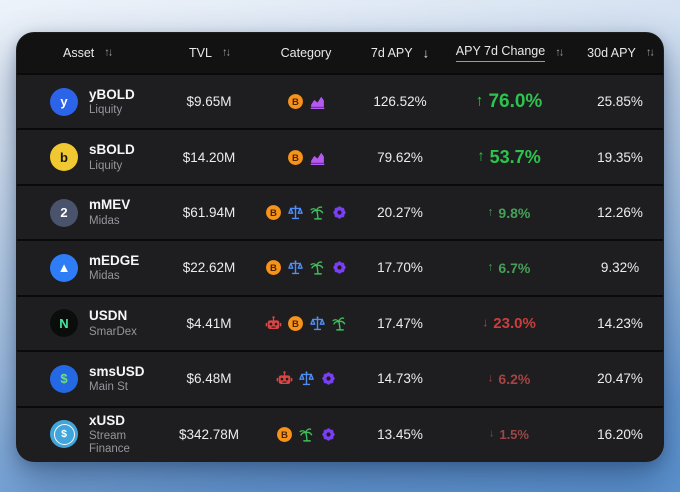  I want to click on change-value: 53.7%, so click(515, 156).